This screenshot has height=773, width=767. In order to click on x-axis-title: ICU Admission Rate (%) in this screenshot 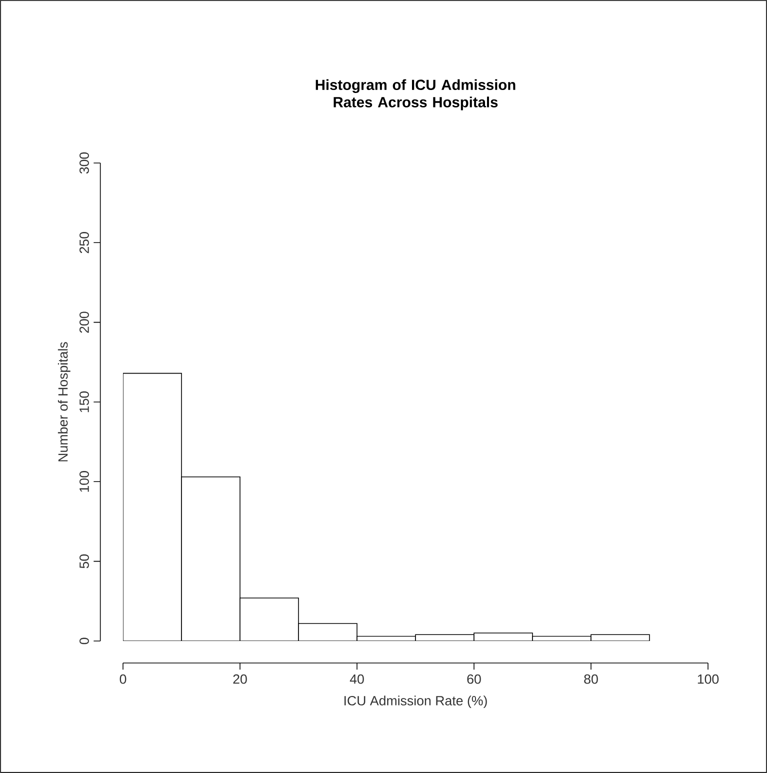, I will do `click(415, 702)`.